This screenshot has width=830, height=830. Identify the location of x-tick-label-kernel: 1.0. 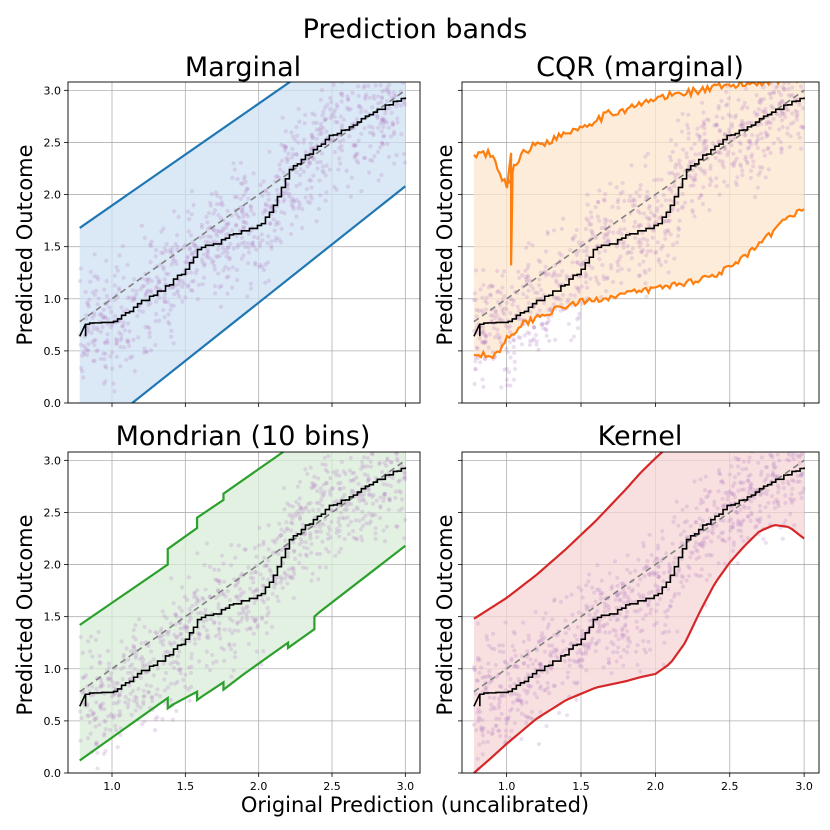
(507, 786).